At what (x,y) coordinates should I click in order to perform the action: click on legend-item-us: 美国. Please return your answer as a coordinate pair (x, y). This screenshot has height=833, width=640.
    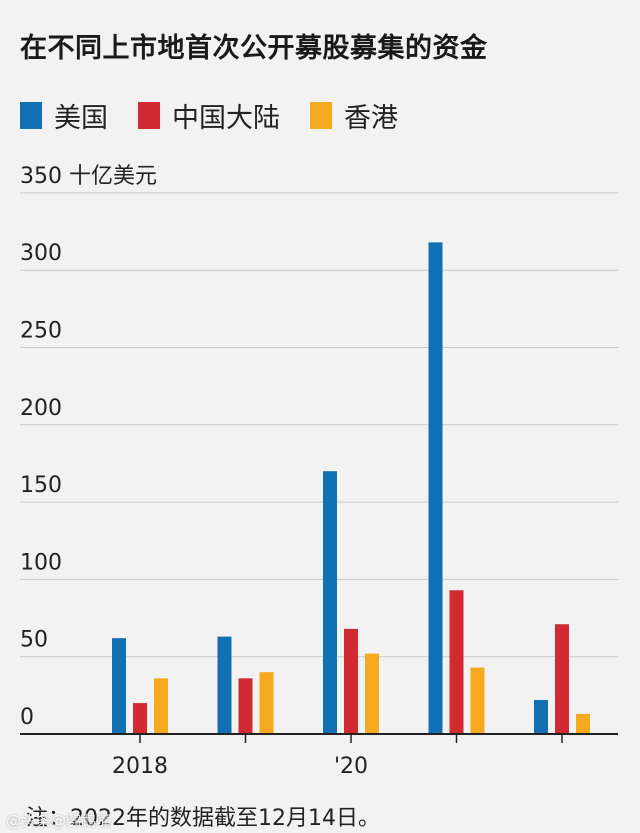
    Looking at the image, I should click on (64, 115).